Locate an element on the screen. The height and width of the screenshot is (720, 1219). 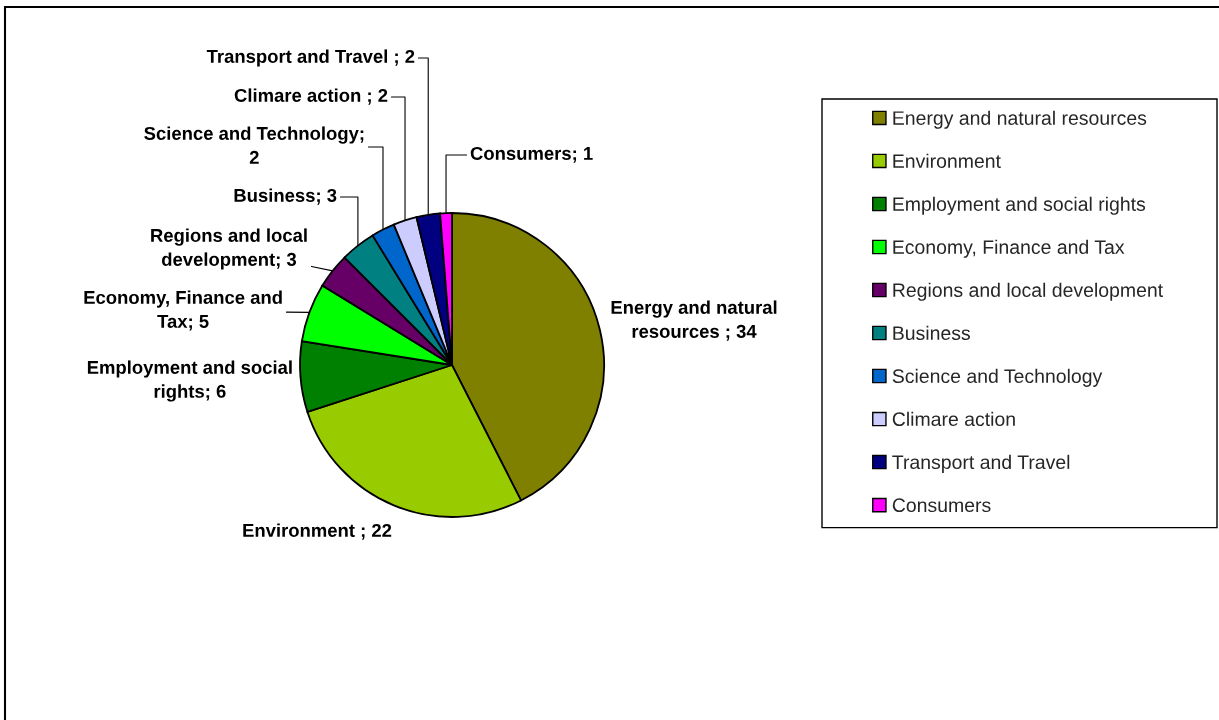
legend-label: Business is located at coordinates (931, 333).